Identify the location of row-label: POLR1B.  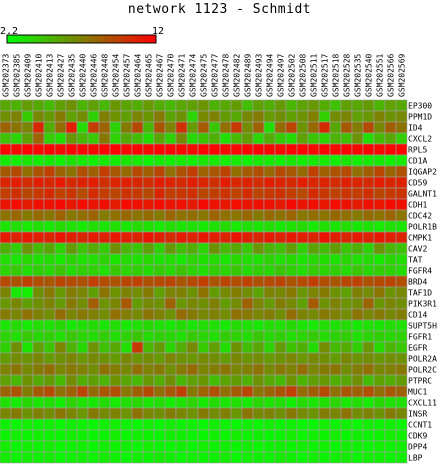
(422, 227).